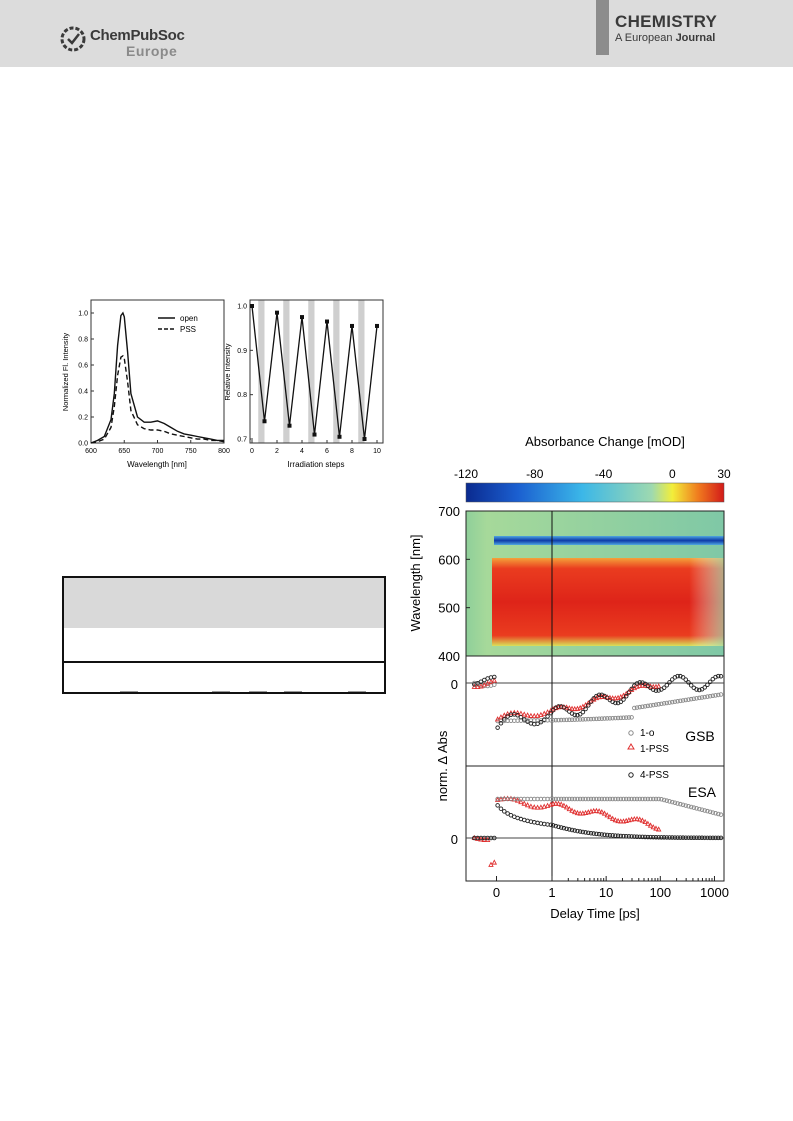 This screenshot has width=793, height=1121. Describe the element at coordinates (158, 451) in the screenshot. I see `spectrum-x-tick-label: 700` at that location.